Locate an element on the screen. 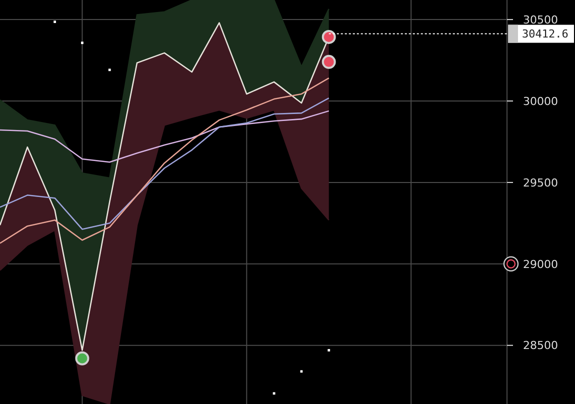 The height and width of the screenshot is (404, 575). y-tick-label: 30500 is located at coordinates (540, 19).